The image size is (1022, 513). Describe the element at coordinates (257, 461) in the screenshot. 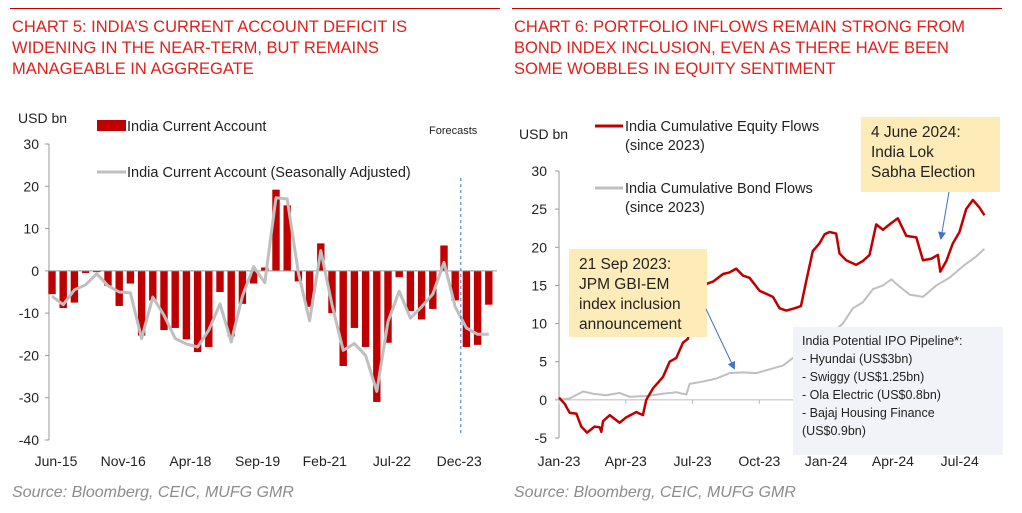

I see `x-tick-label: Sep-19` at that location.